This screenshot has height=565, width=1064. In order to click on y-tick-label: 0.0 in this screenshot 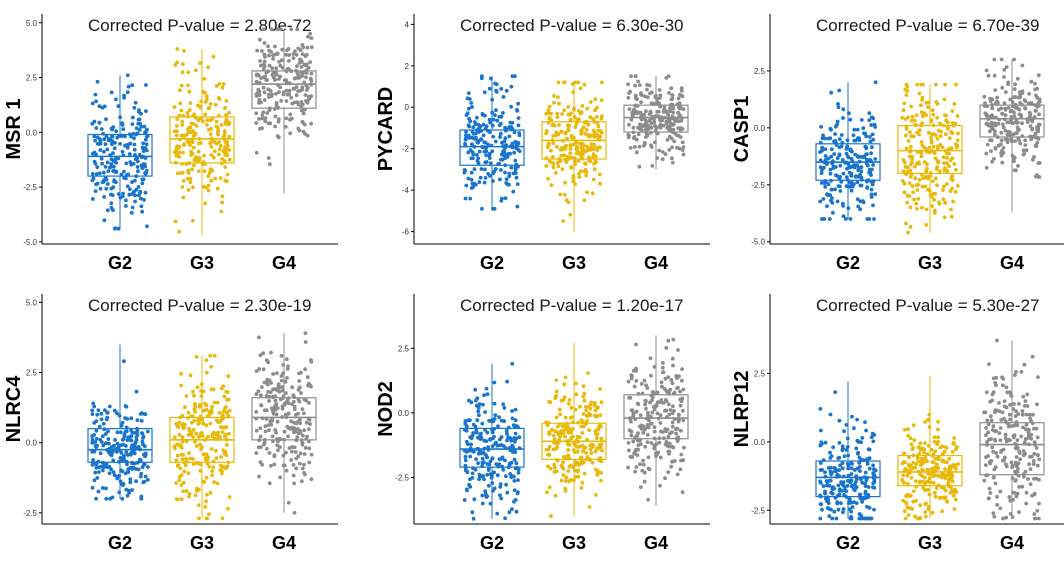, I will do `click(32, 132)`.